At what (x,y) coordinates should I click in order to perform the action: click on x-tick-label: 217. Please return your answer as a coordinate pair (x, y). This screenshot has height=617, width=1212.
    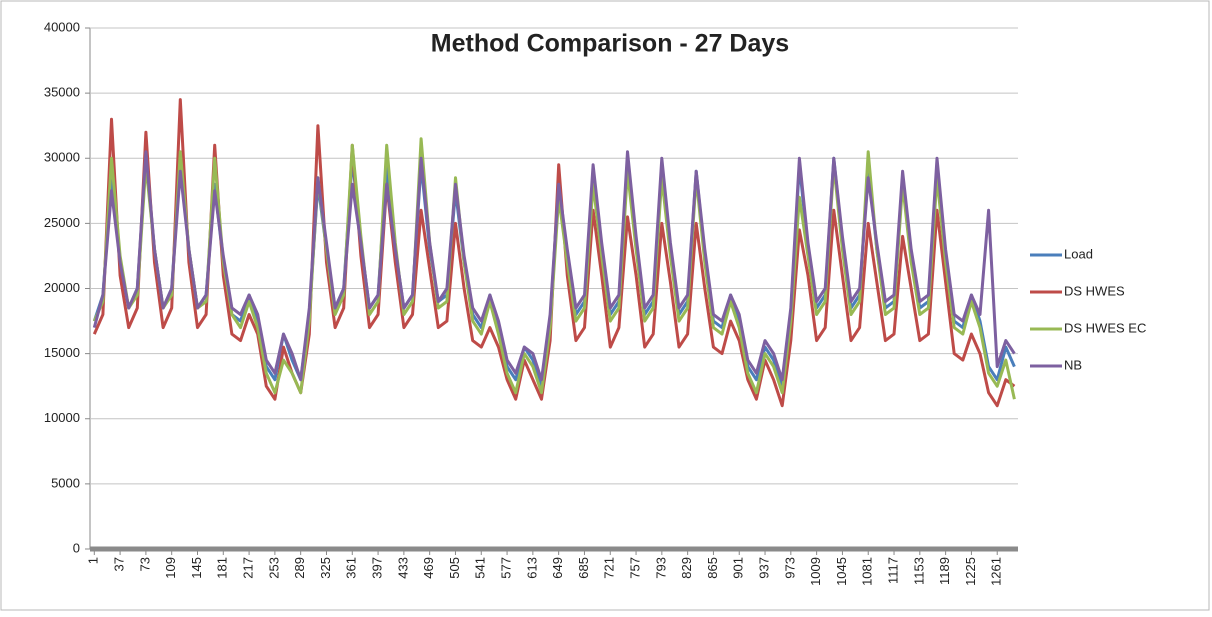
    Looking at the image, I should click on (248, 568).